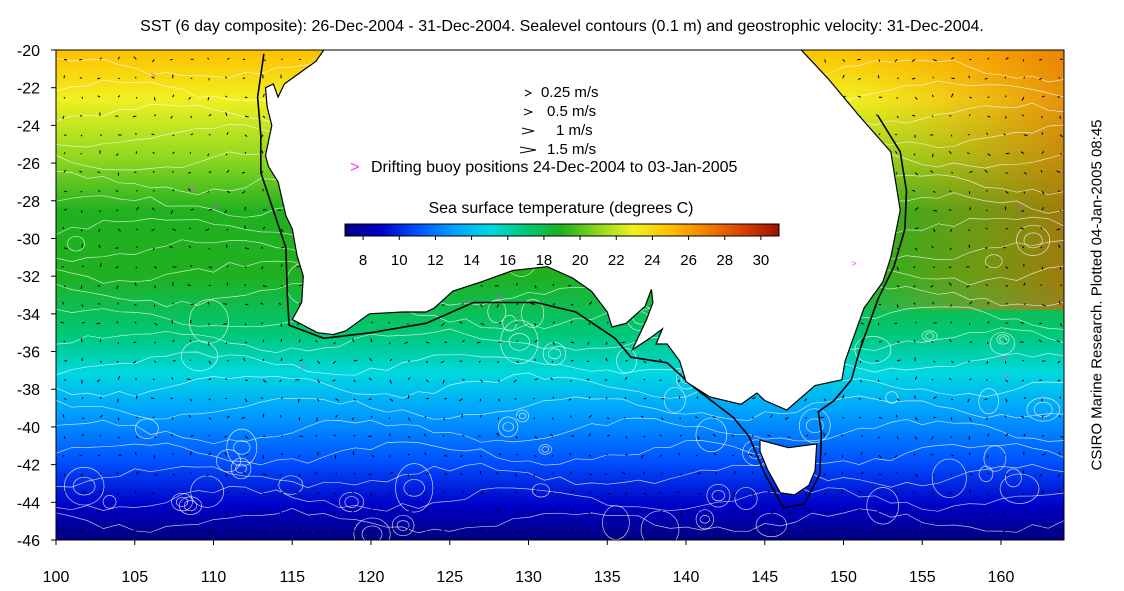 The image size is (1124, 591). I want to click on x-tick-label: 100, so click(56, 577).